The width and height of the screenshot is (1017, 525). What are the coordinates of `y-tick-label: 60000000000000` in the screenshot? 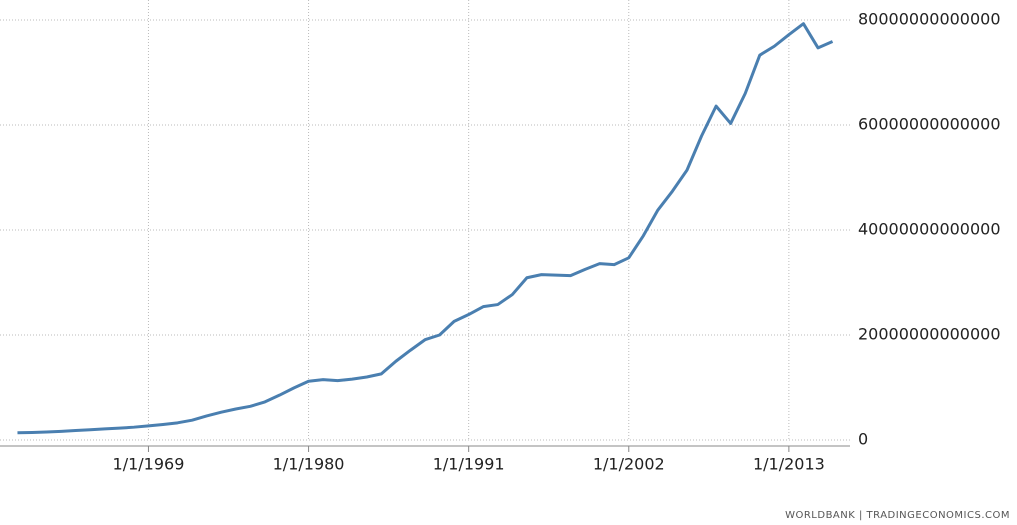 It's located at (929, 124).